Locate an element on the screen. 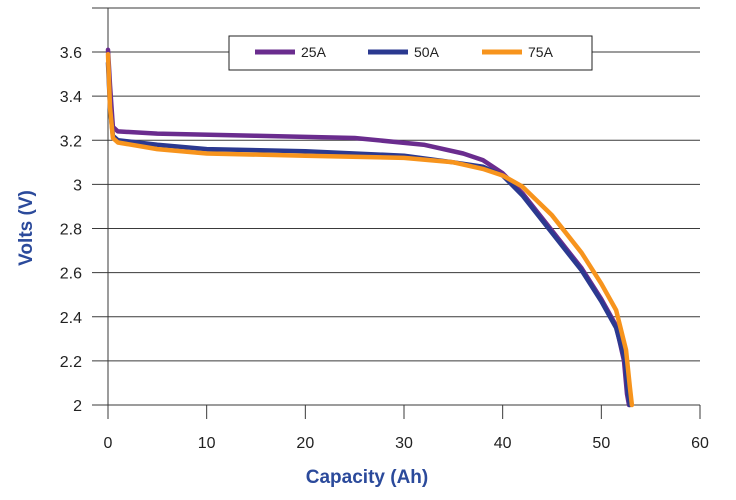  y-tick-label: 2.2 is located at coordinates (71, 362).